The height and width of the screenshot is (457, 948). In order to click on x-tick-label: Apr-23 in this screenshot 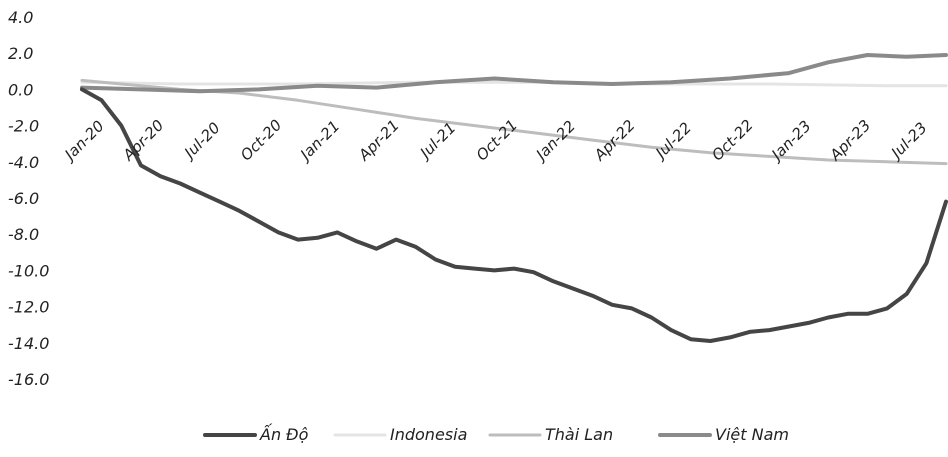, I will do `click(850, 140)`.